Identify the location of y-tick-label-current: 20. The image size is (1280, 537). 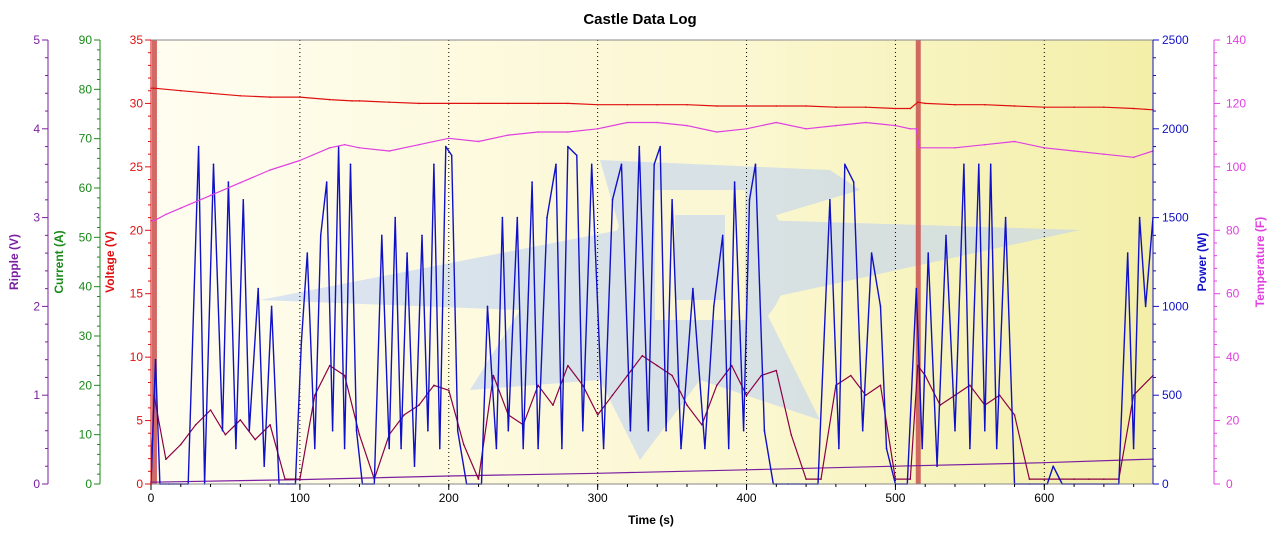
(86, 385).